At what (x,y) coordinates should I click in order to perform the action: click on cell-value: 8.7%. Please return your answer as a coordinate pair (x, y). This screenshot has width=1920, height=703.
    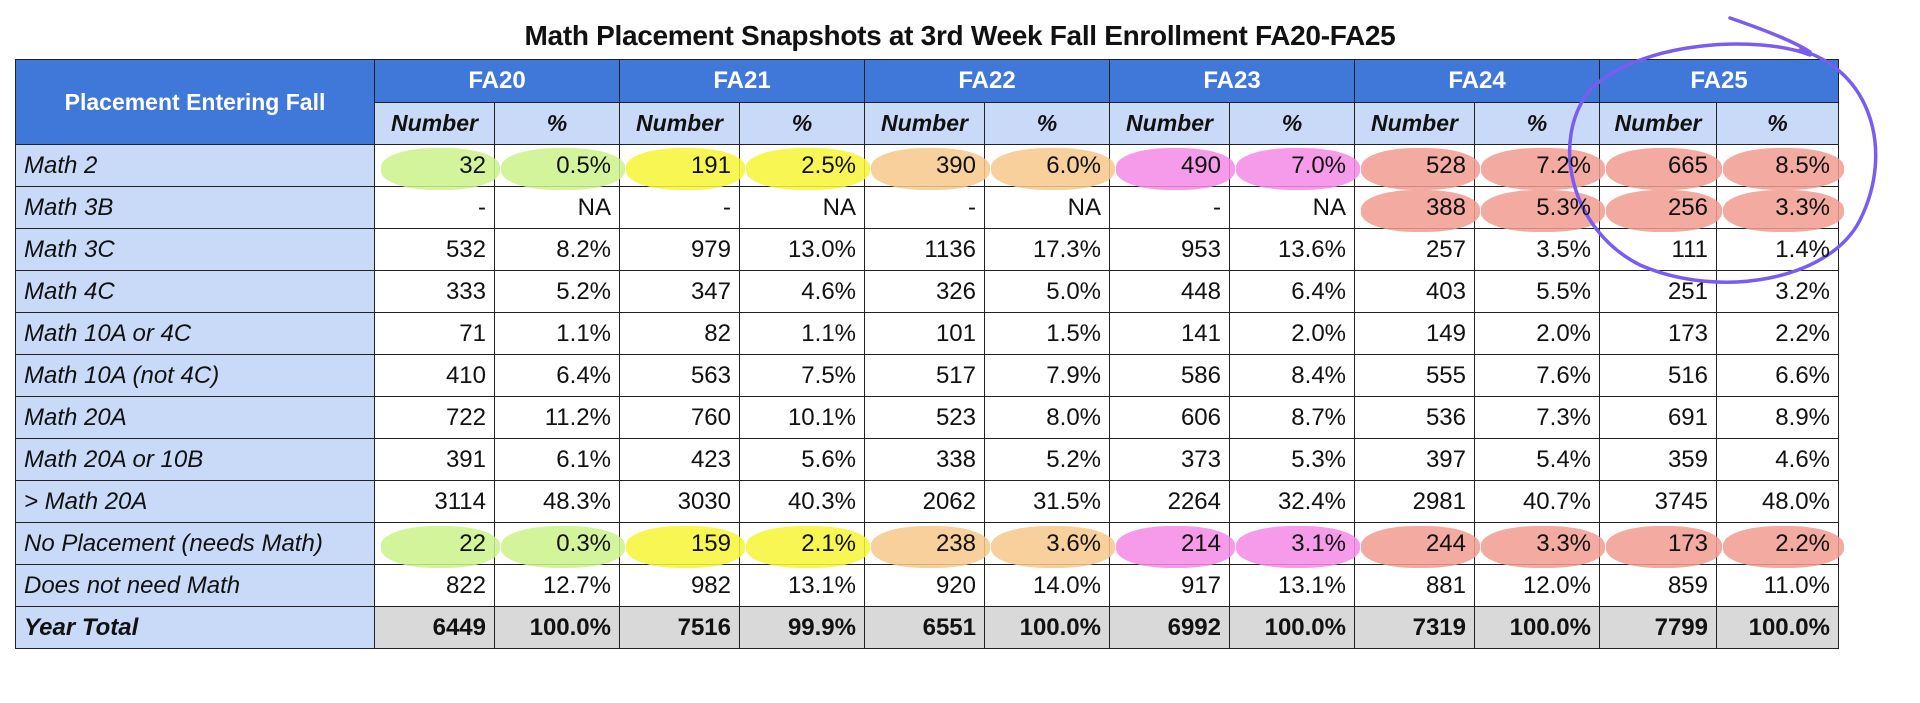
    Looking at the image, I should click on (1318, 417).